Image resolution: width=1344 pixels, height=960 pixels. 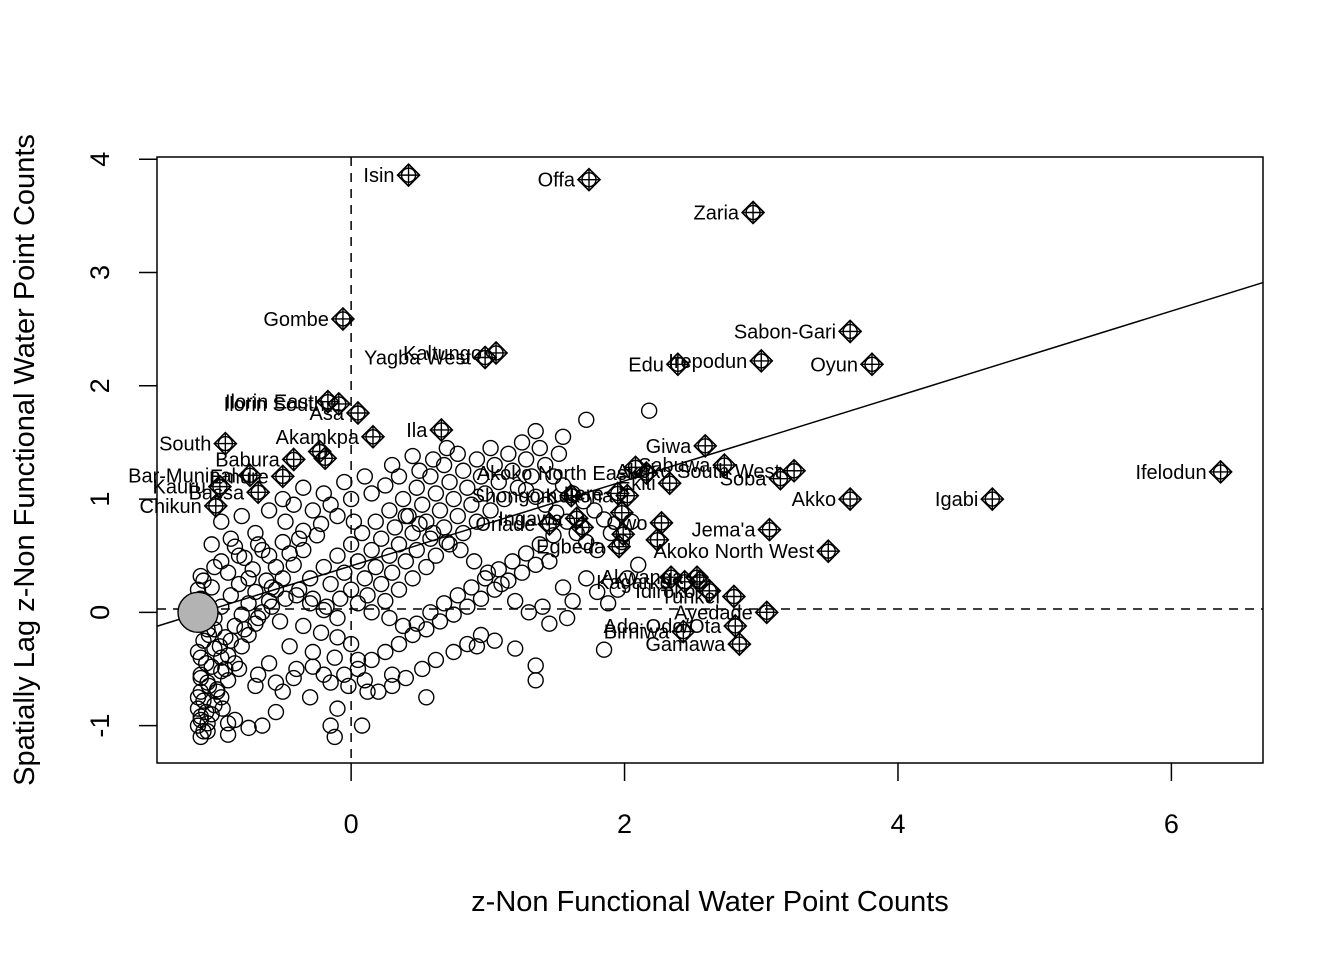 What do you see at coordinates (530, 519) in the screenshot?
I see `point-label: Ingawa` at bounding box center [530, 519].